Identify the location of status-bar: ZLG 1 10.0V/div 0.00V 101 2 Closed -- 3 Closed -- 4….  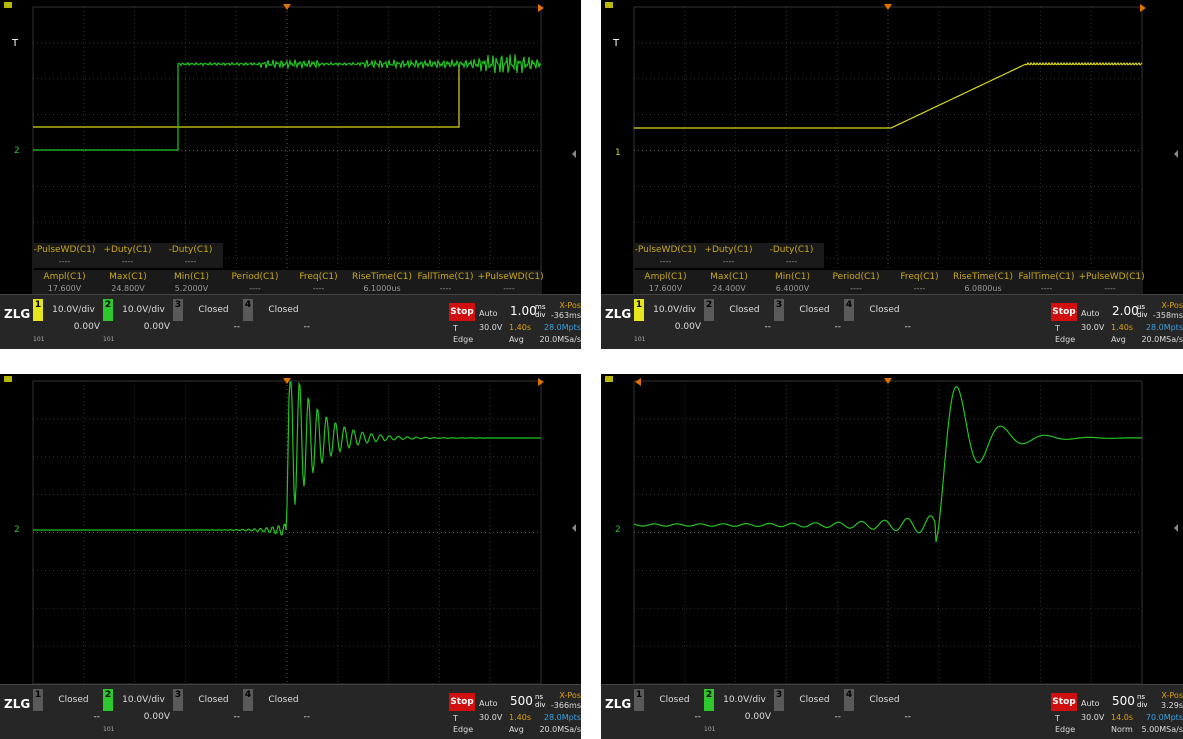
(892, 321).